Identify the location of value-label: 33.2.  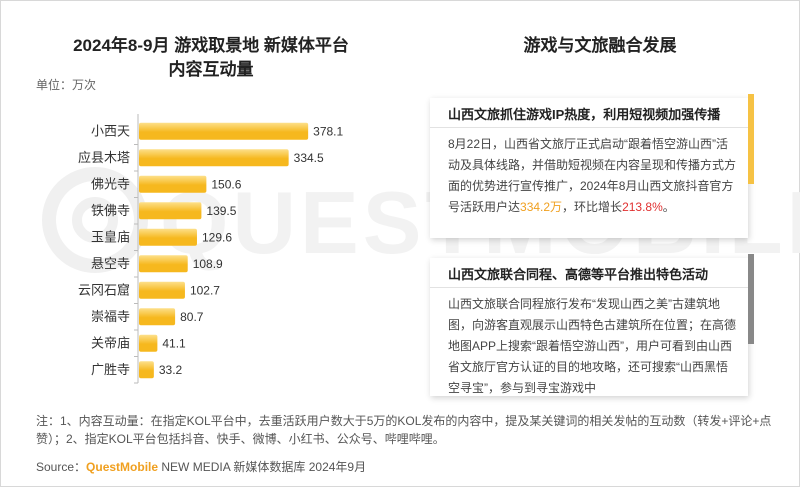
(171, 370).